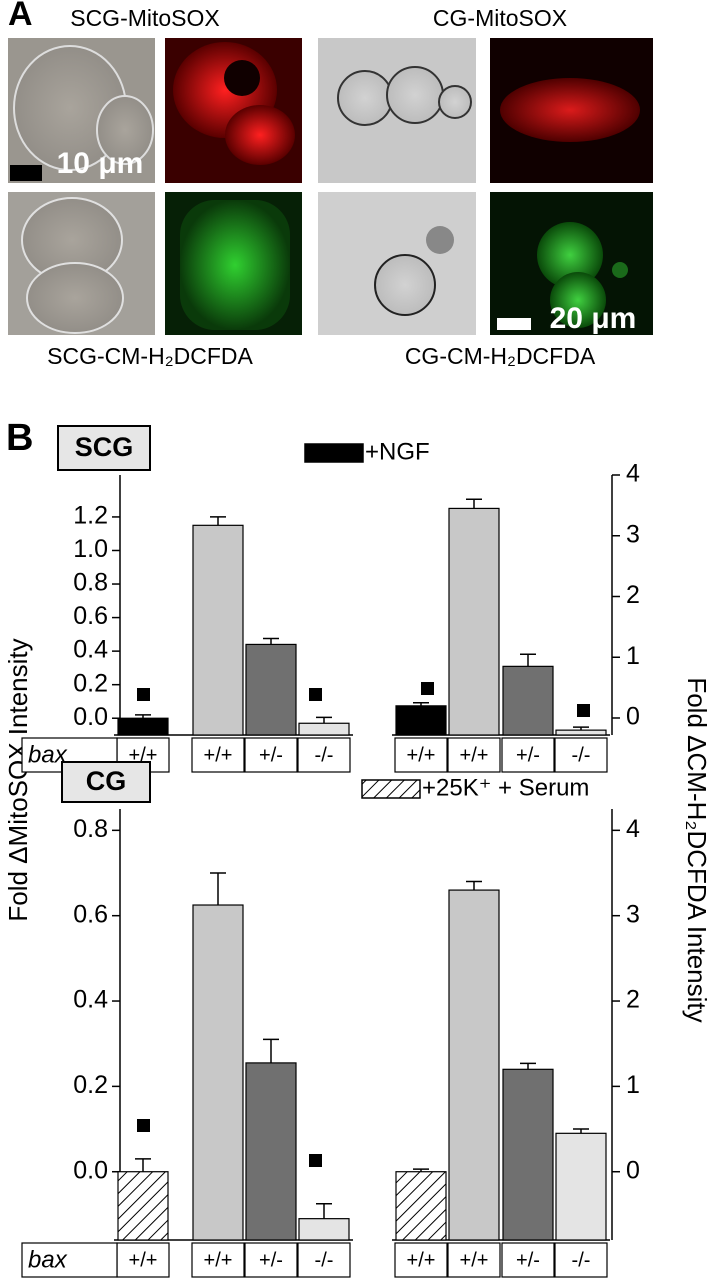  What do you see at coordinates (20, 16) in the screenshot?
I see `panel-label: A` at bounding box center [20, 16].